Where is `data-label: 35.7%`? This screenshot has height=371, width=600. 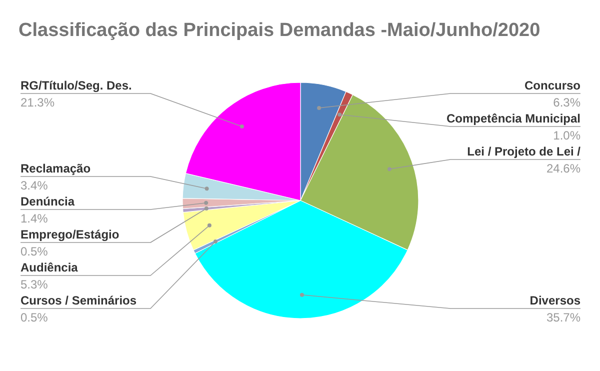 data-label: 35.7% is located at coordinates (563, 317).